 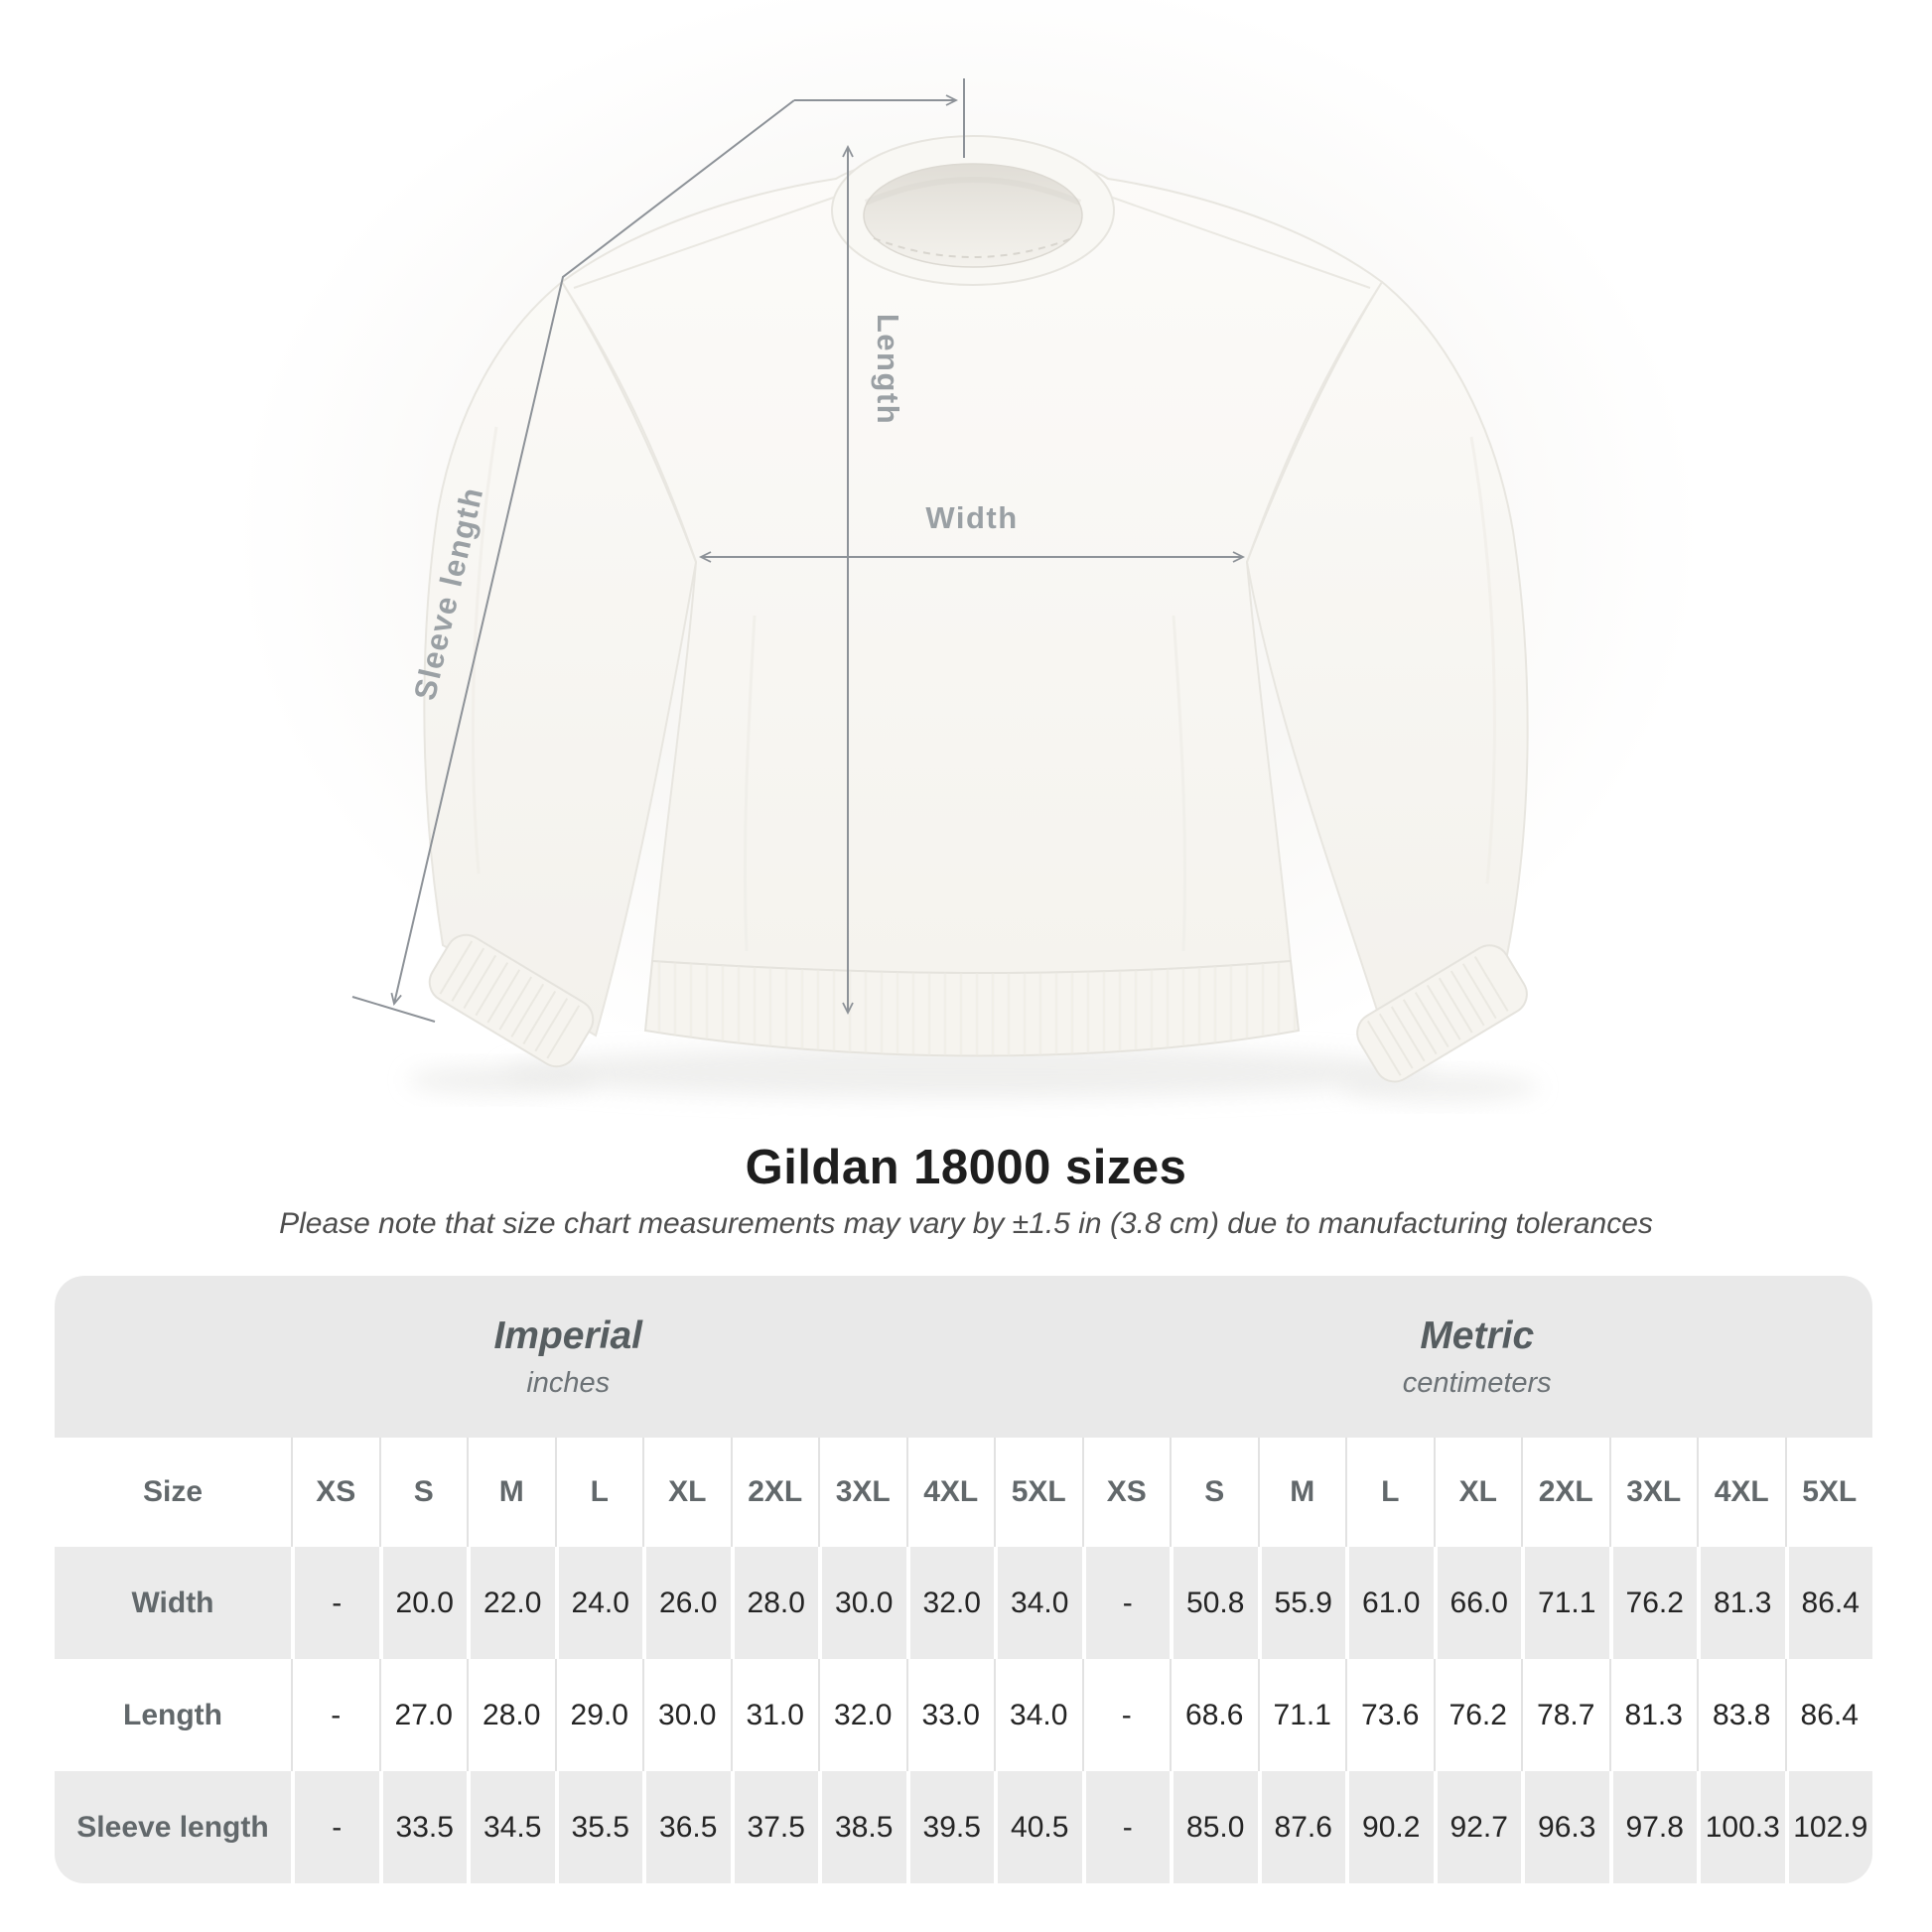 I want to click on right-cuff, so click(x=1442, y=1014).